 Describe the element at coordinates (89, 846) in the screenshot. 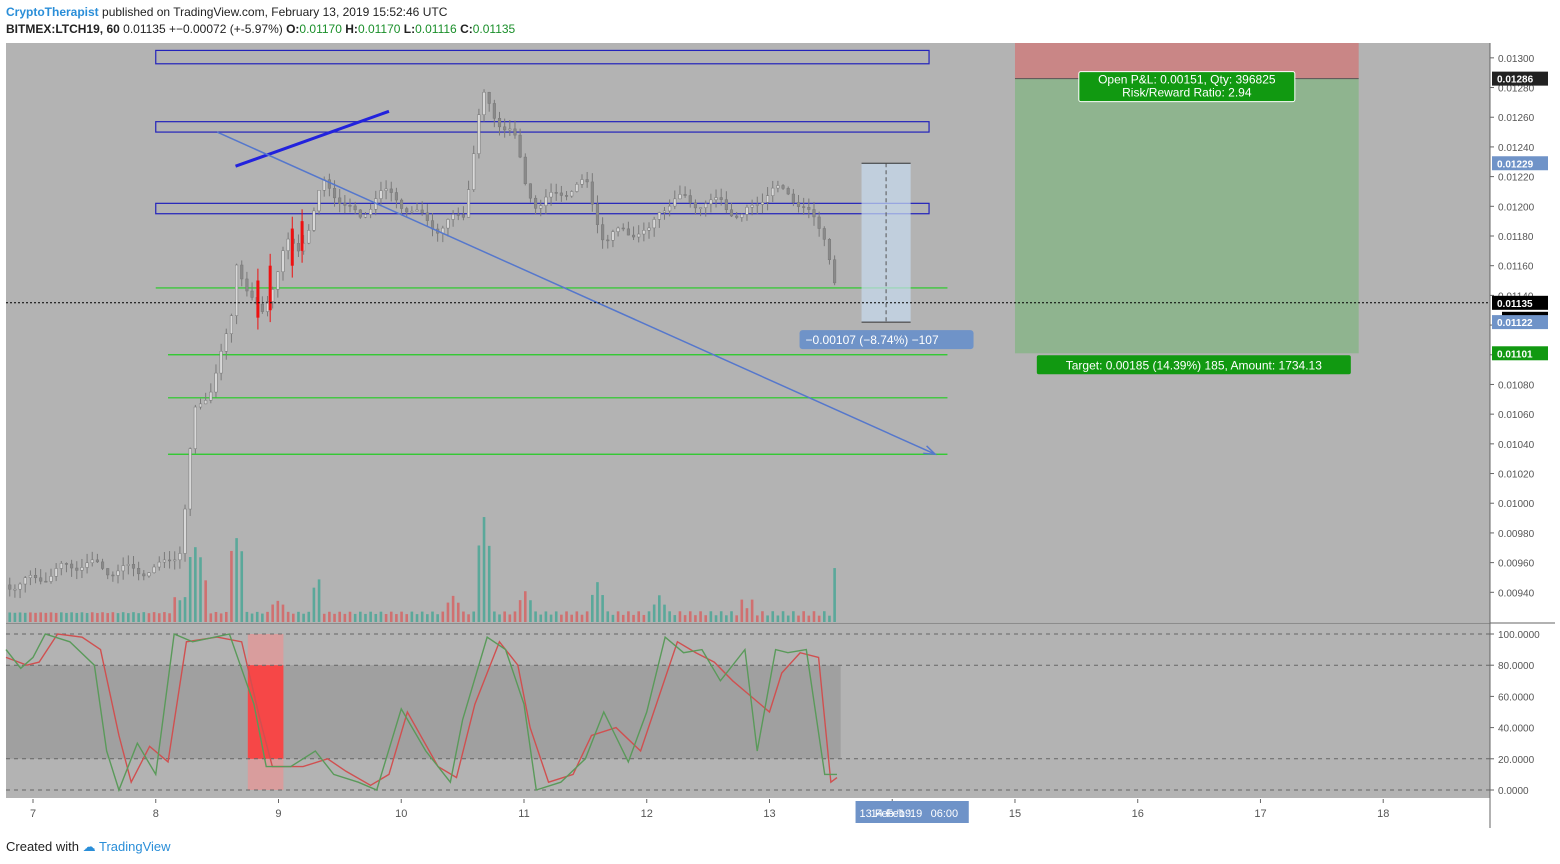

I see `tradingview-logo-icon: ☁` at that location.